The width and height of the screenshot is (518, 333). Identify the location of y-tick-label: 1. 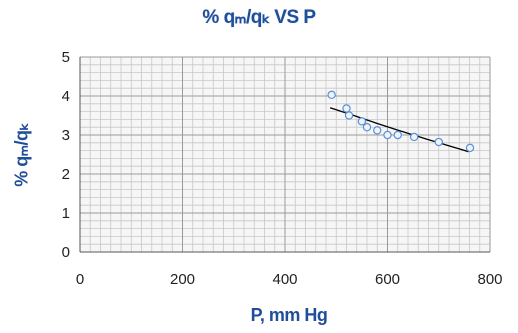
(66, 213).